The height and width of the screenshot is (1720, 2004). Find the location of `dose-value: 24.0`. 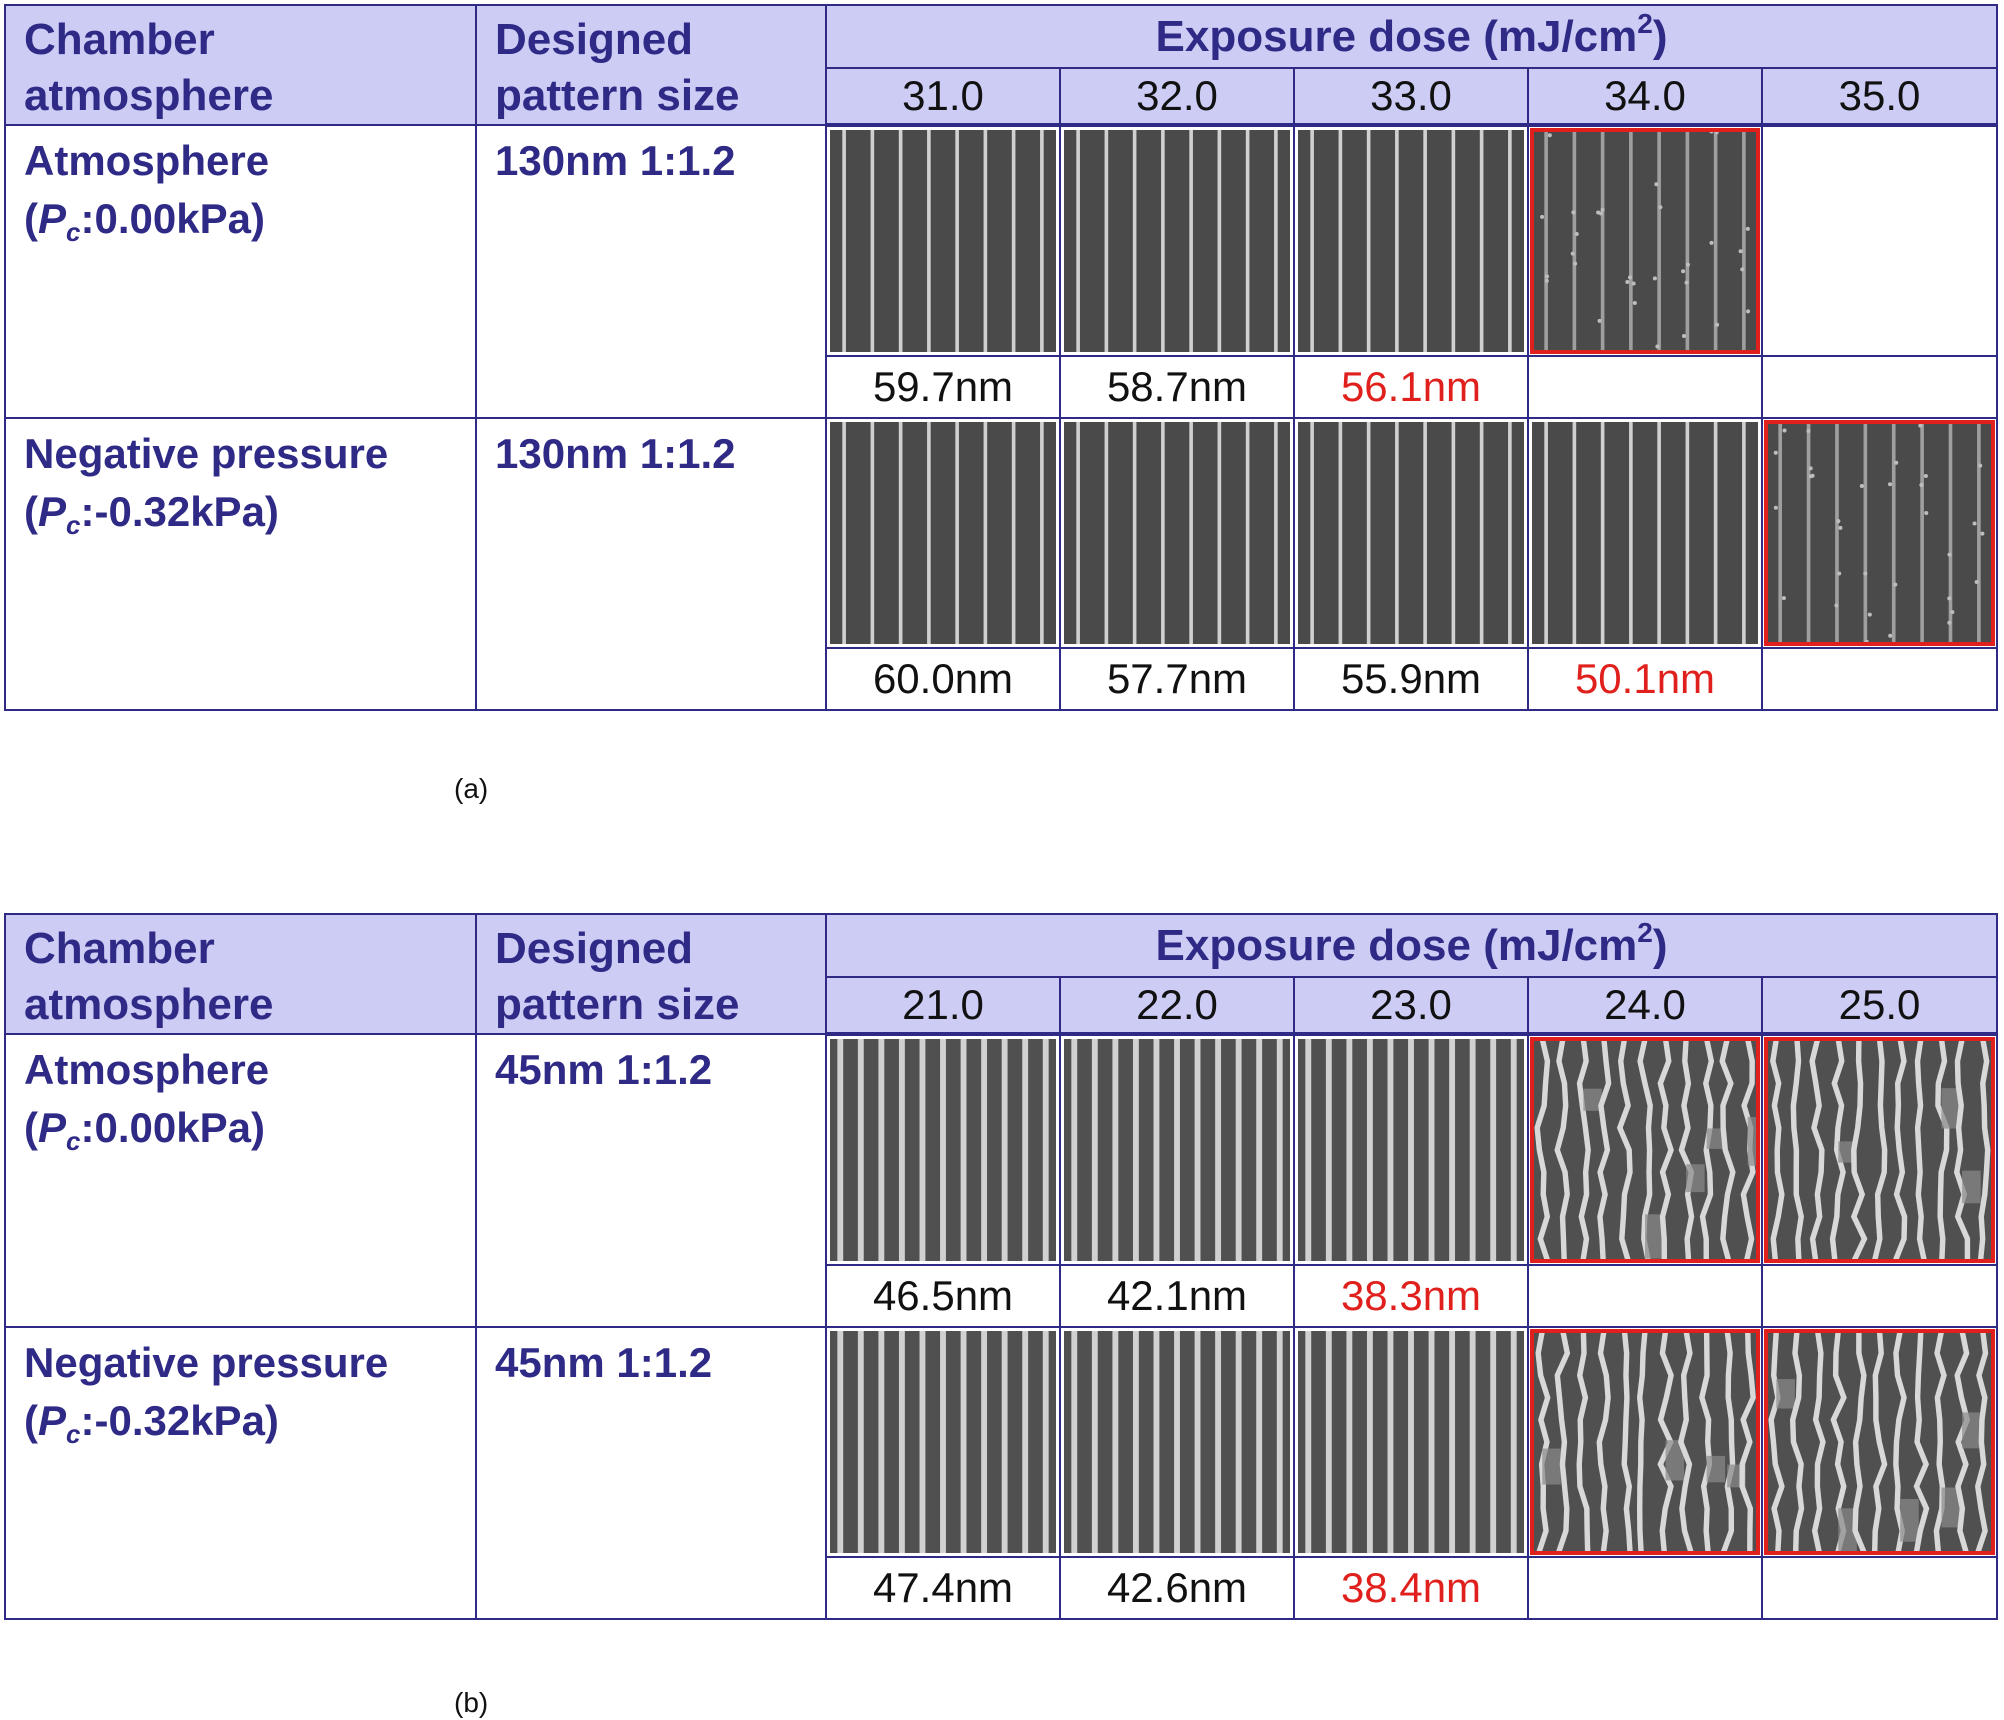

dose-value: 24.0 is located at coordinates (1645, 1006).